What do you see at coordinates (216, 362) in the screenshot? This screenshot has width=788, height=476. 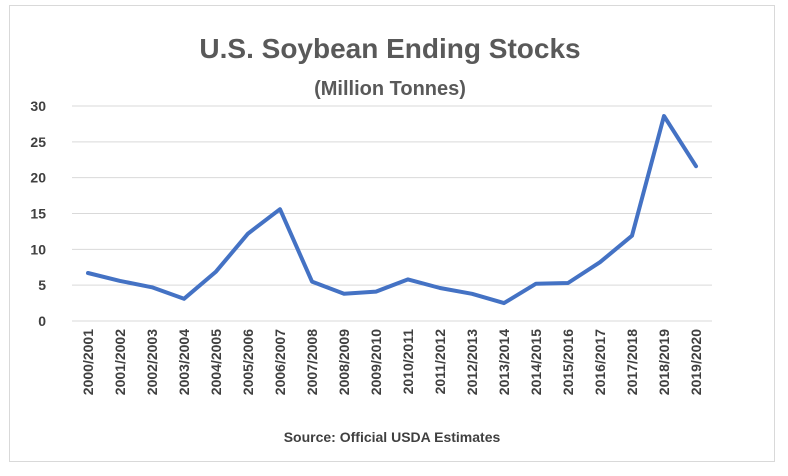 I see `x-tick-label: 2004/2005` at bounding box center [216, 362].